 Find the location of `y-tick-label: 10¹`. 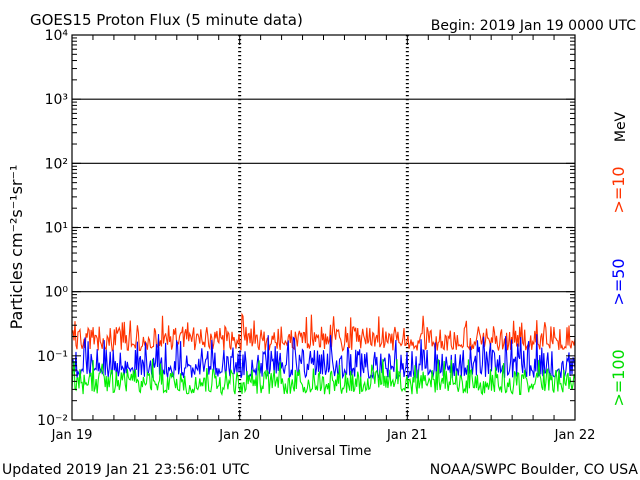

y-tick-label: 10¹ is located at coordinates (56, 229).